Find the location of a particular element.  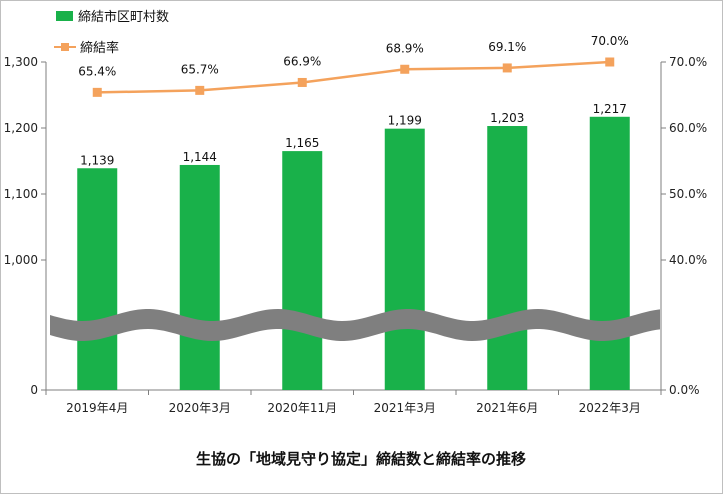

left-tick-label: 1,300 is located at coordinates (21, 62).